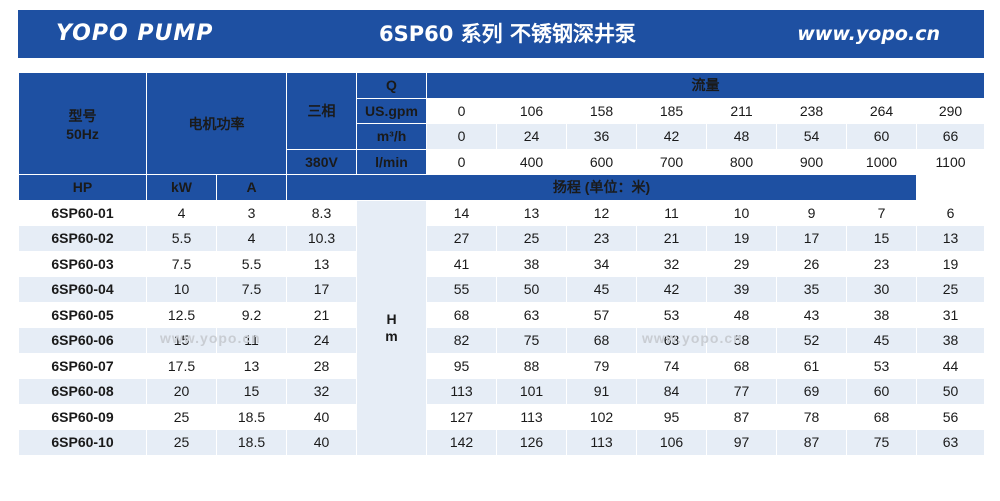  What do you see at coordinates (507, 34) in the screenshot?
I see `series-title: 6SP60 系列 不锈钢深井泵` at bounding box center [507, 34].